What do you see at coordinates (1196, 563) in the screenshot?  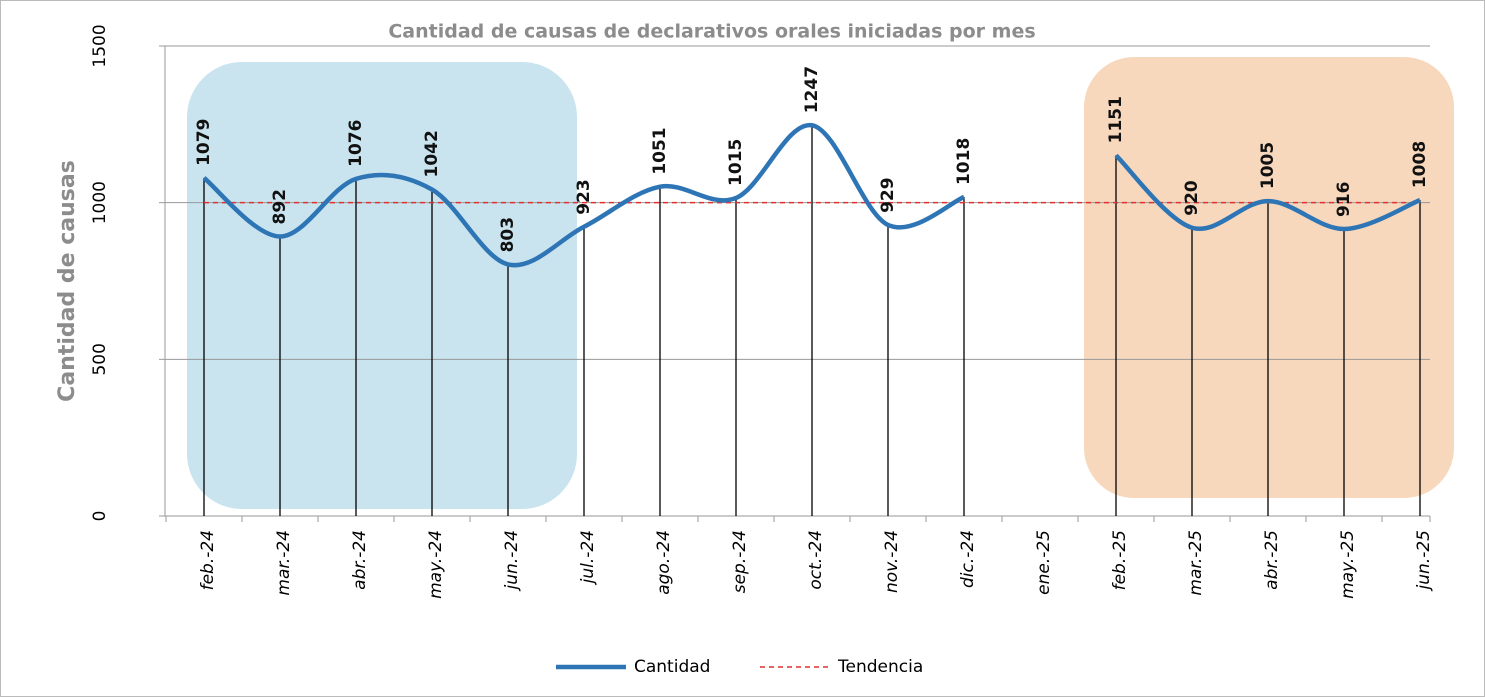 I see `x-tick-label: mar.-25` at bounding box center [1196, 563].